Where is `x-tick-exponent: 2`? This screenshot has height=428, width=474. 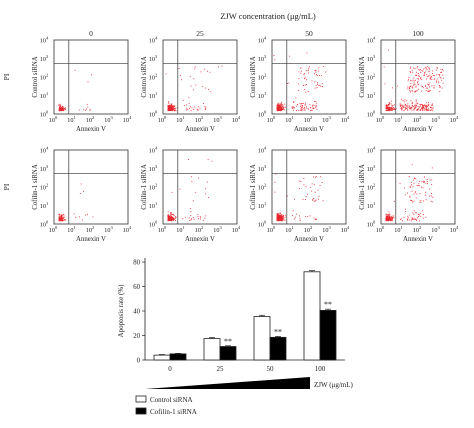 x-tick-exponent: 2 is located at coordinates (202, 227).